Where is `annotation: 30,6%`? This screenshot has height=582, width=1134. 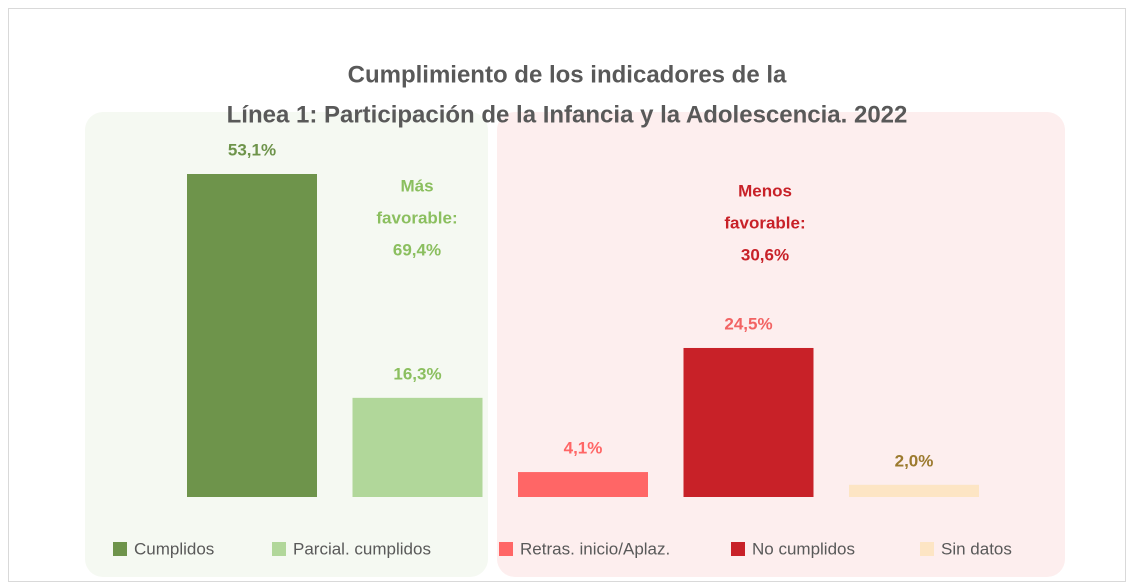 annotation: 30,6% is located at coordinates (765, 254).